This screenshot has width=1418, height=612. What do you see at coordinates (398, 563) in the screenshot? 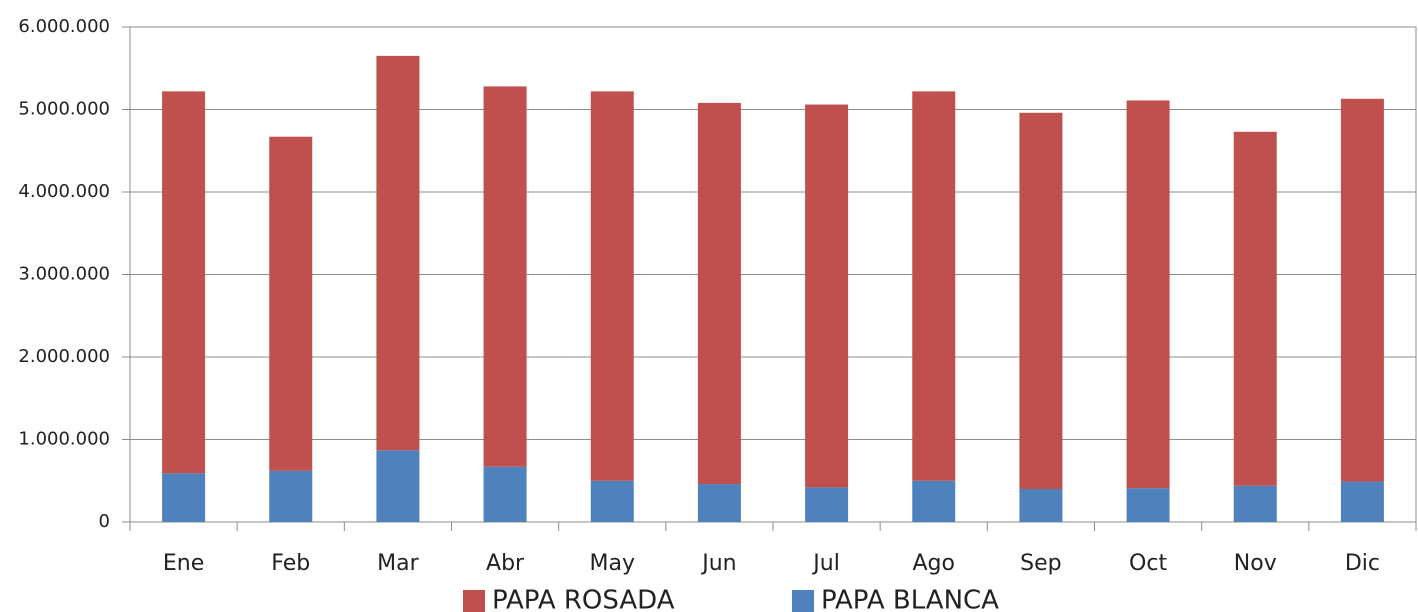
I see `x-tick-label: Mar` at bounding box center [398, 563].